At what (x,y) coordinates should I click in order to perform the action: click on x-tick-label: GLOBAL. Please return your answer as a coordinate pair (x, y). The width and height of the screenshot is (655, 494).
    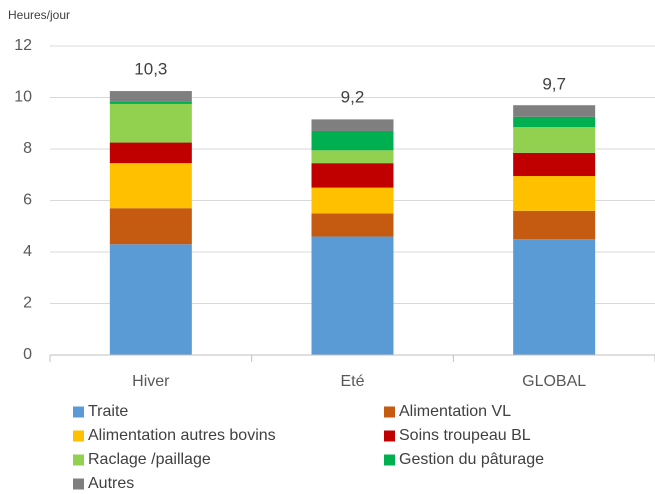
    Looking at the image, I should click on (554, 381).